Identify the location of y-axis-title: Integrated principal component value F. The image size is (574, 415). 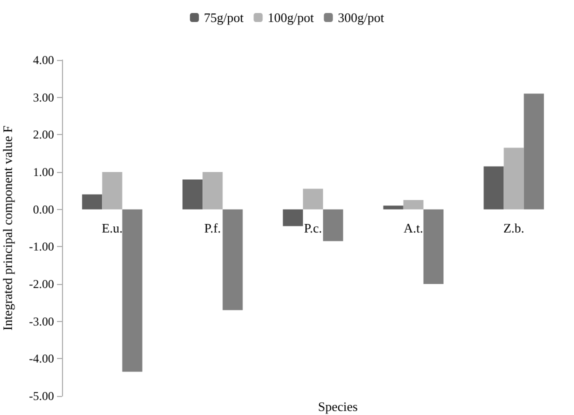
(7, 228).